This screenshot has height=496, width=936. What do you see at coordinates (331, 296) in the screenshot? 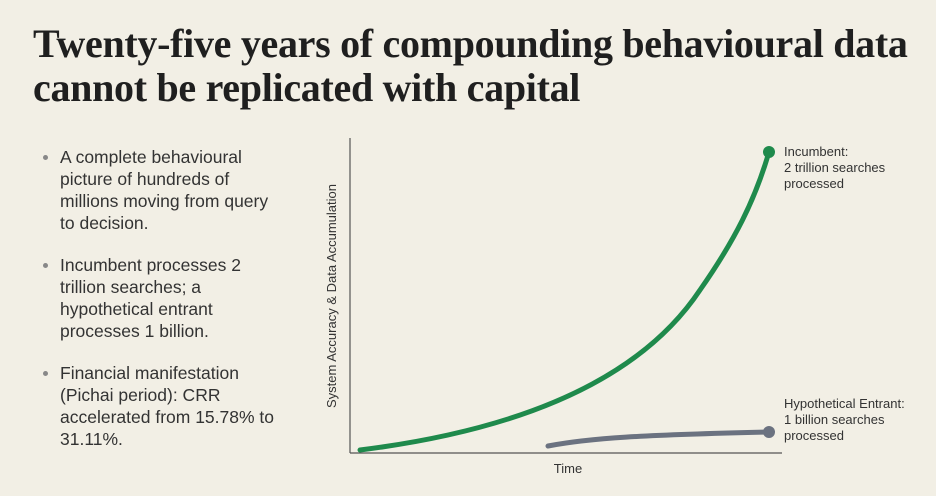
I see `y-axis-label: System Accuracy & Data Accumulation` at bounding box center [331, 296].